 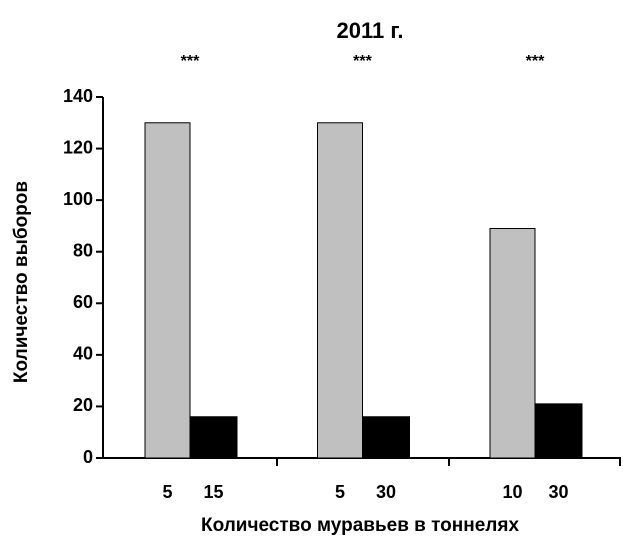 What do you see at coordinates (213, 492) in the screenshot?
I see `x-tick-label: 15` at bounding box center [213, 492].